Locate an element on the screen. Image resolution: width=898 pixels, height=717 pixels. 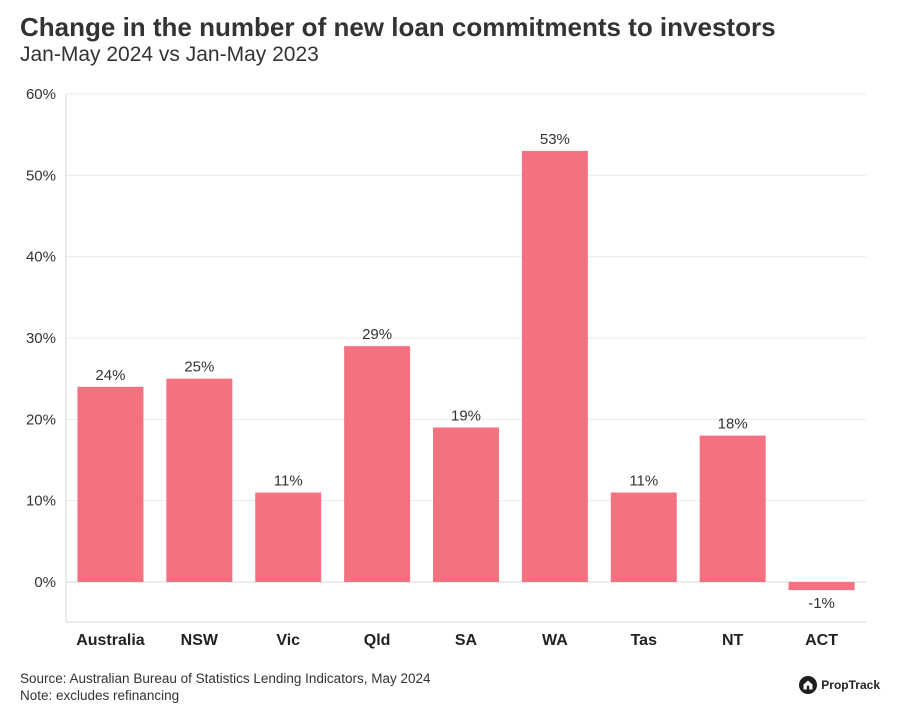
x-tick-label: NSW is located at coordinates (200, 640).